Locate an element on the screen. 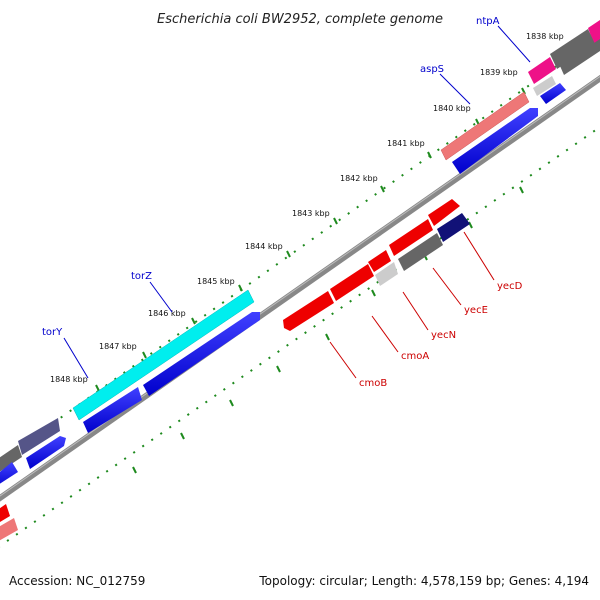  cds-aspS is located at coordinates (485, 126).